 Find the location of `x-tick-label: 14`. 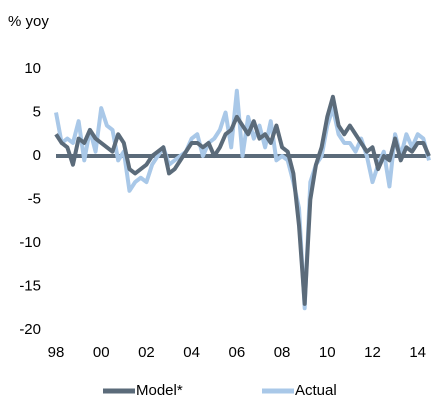

x-tick-label: 14 is located at coordinates (417, 352).